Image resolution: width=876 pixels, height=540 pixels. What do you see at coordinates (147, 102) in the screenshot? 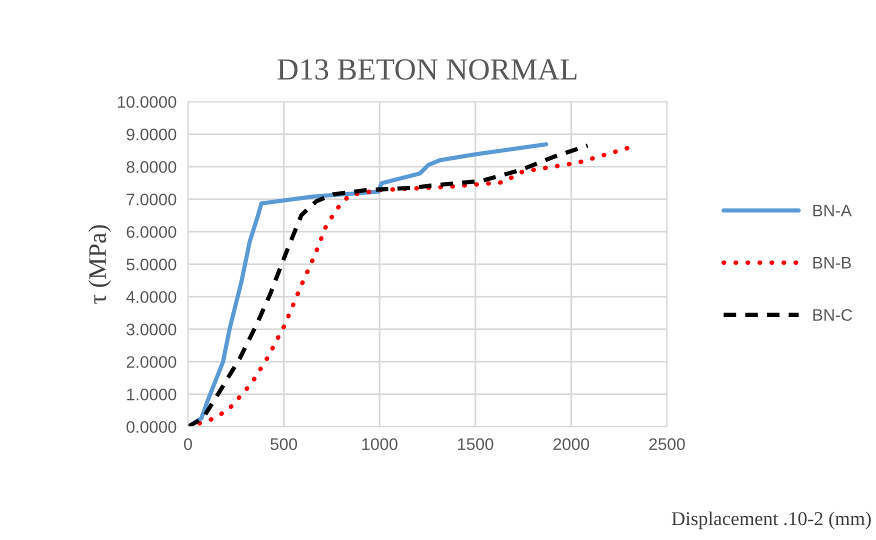
I see `y-tick-label: 10.0000` at bounding box center [147, 102].